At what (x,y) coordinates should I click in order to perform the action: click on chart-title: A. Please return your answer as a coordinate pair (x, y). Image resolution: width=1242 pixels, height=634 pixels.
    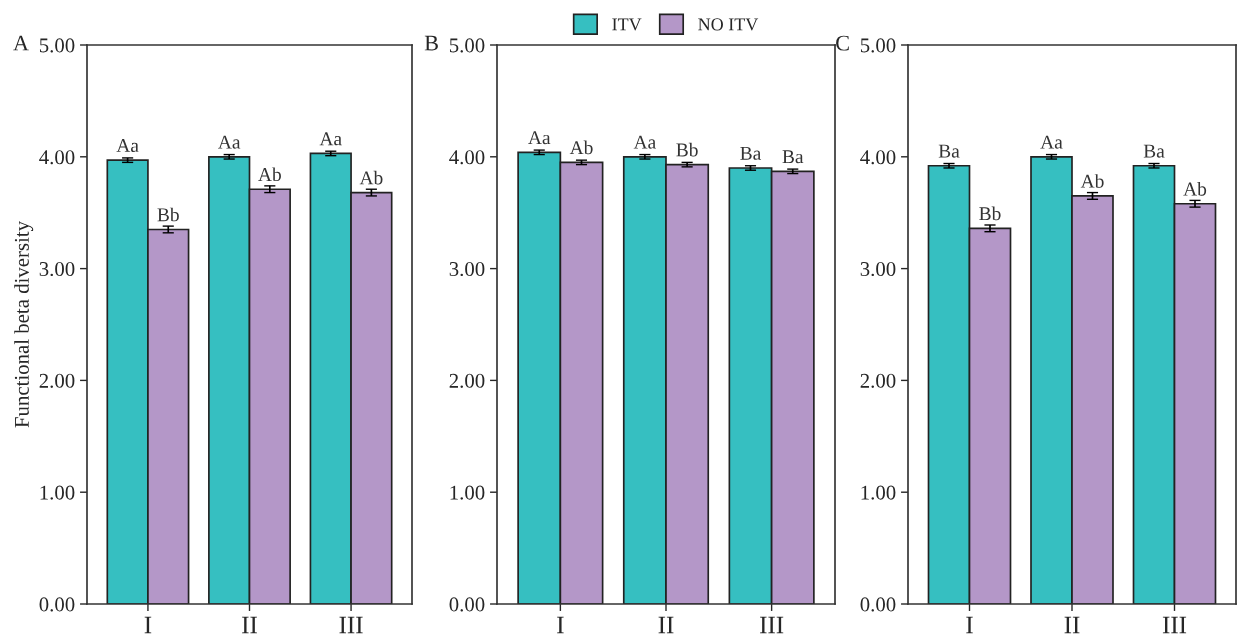
    Looking at the image, I should click on (21, 43).